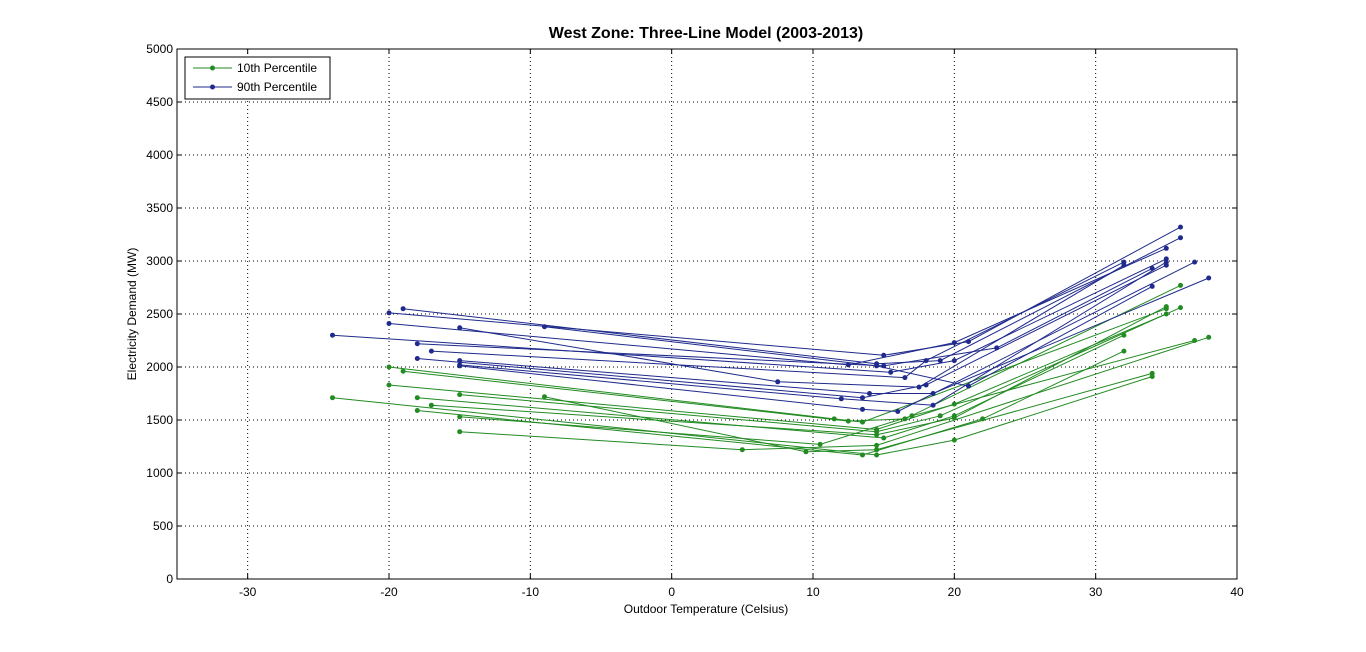  Describe the element at coordinates (1237, 592) in the screenshot. I see `x-tick-label: 40` at that location.